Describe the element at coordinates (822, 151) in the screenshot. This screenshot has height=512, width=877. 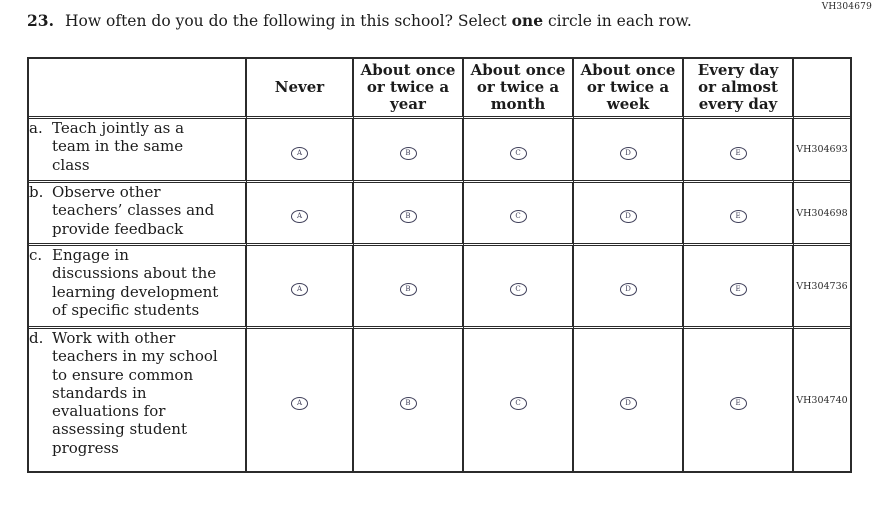
I see `item-code: VH304693` at that location.